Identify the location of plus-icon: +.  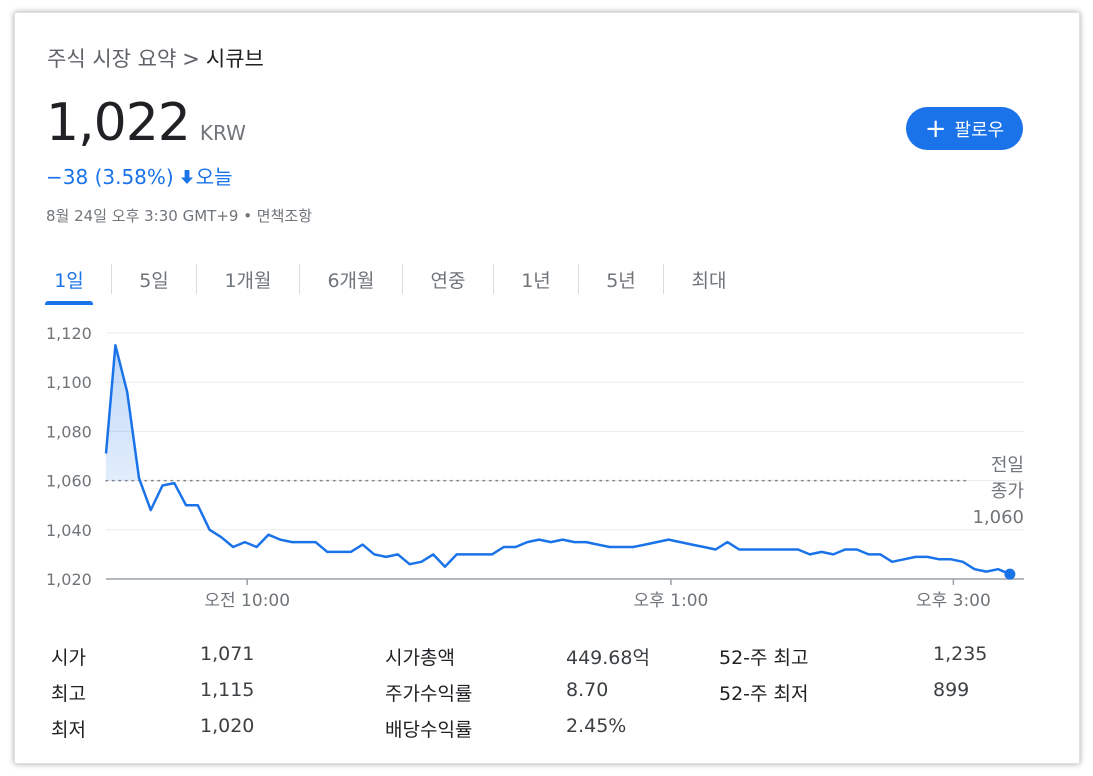
(935, 128).